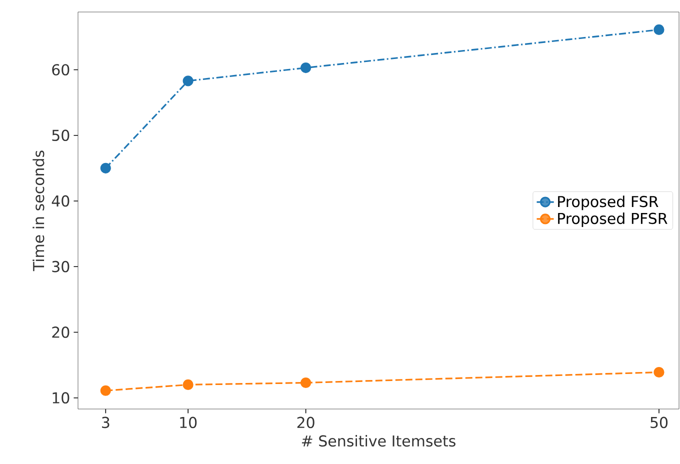  What do you see at coordinates (61, 398) in the screenshot?
I see `y-tick-label: 10` at bounding box center [61, 398].